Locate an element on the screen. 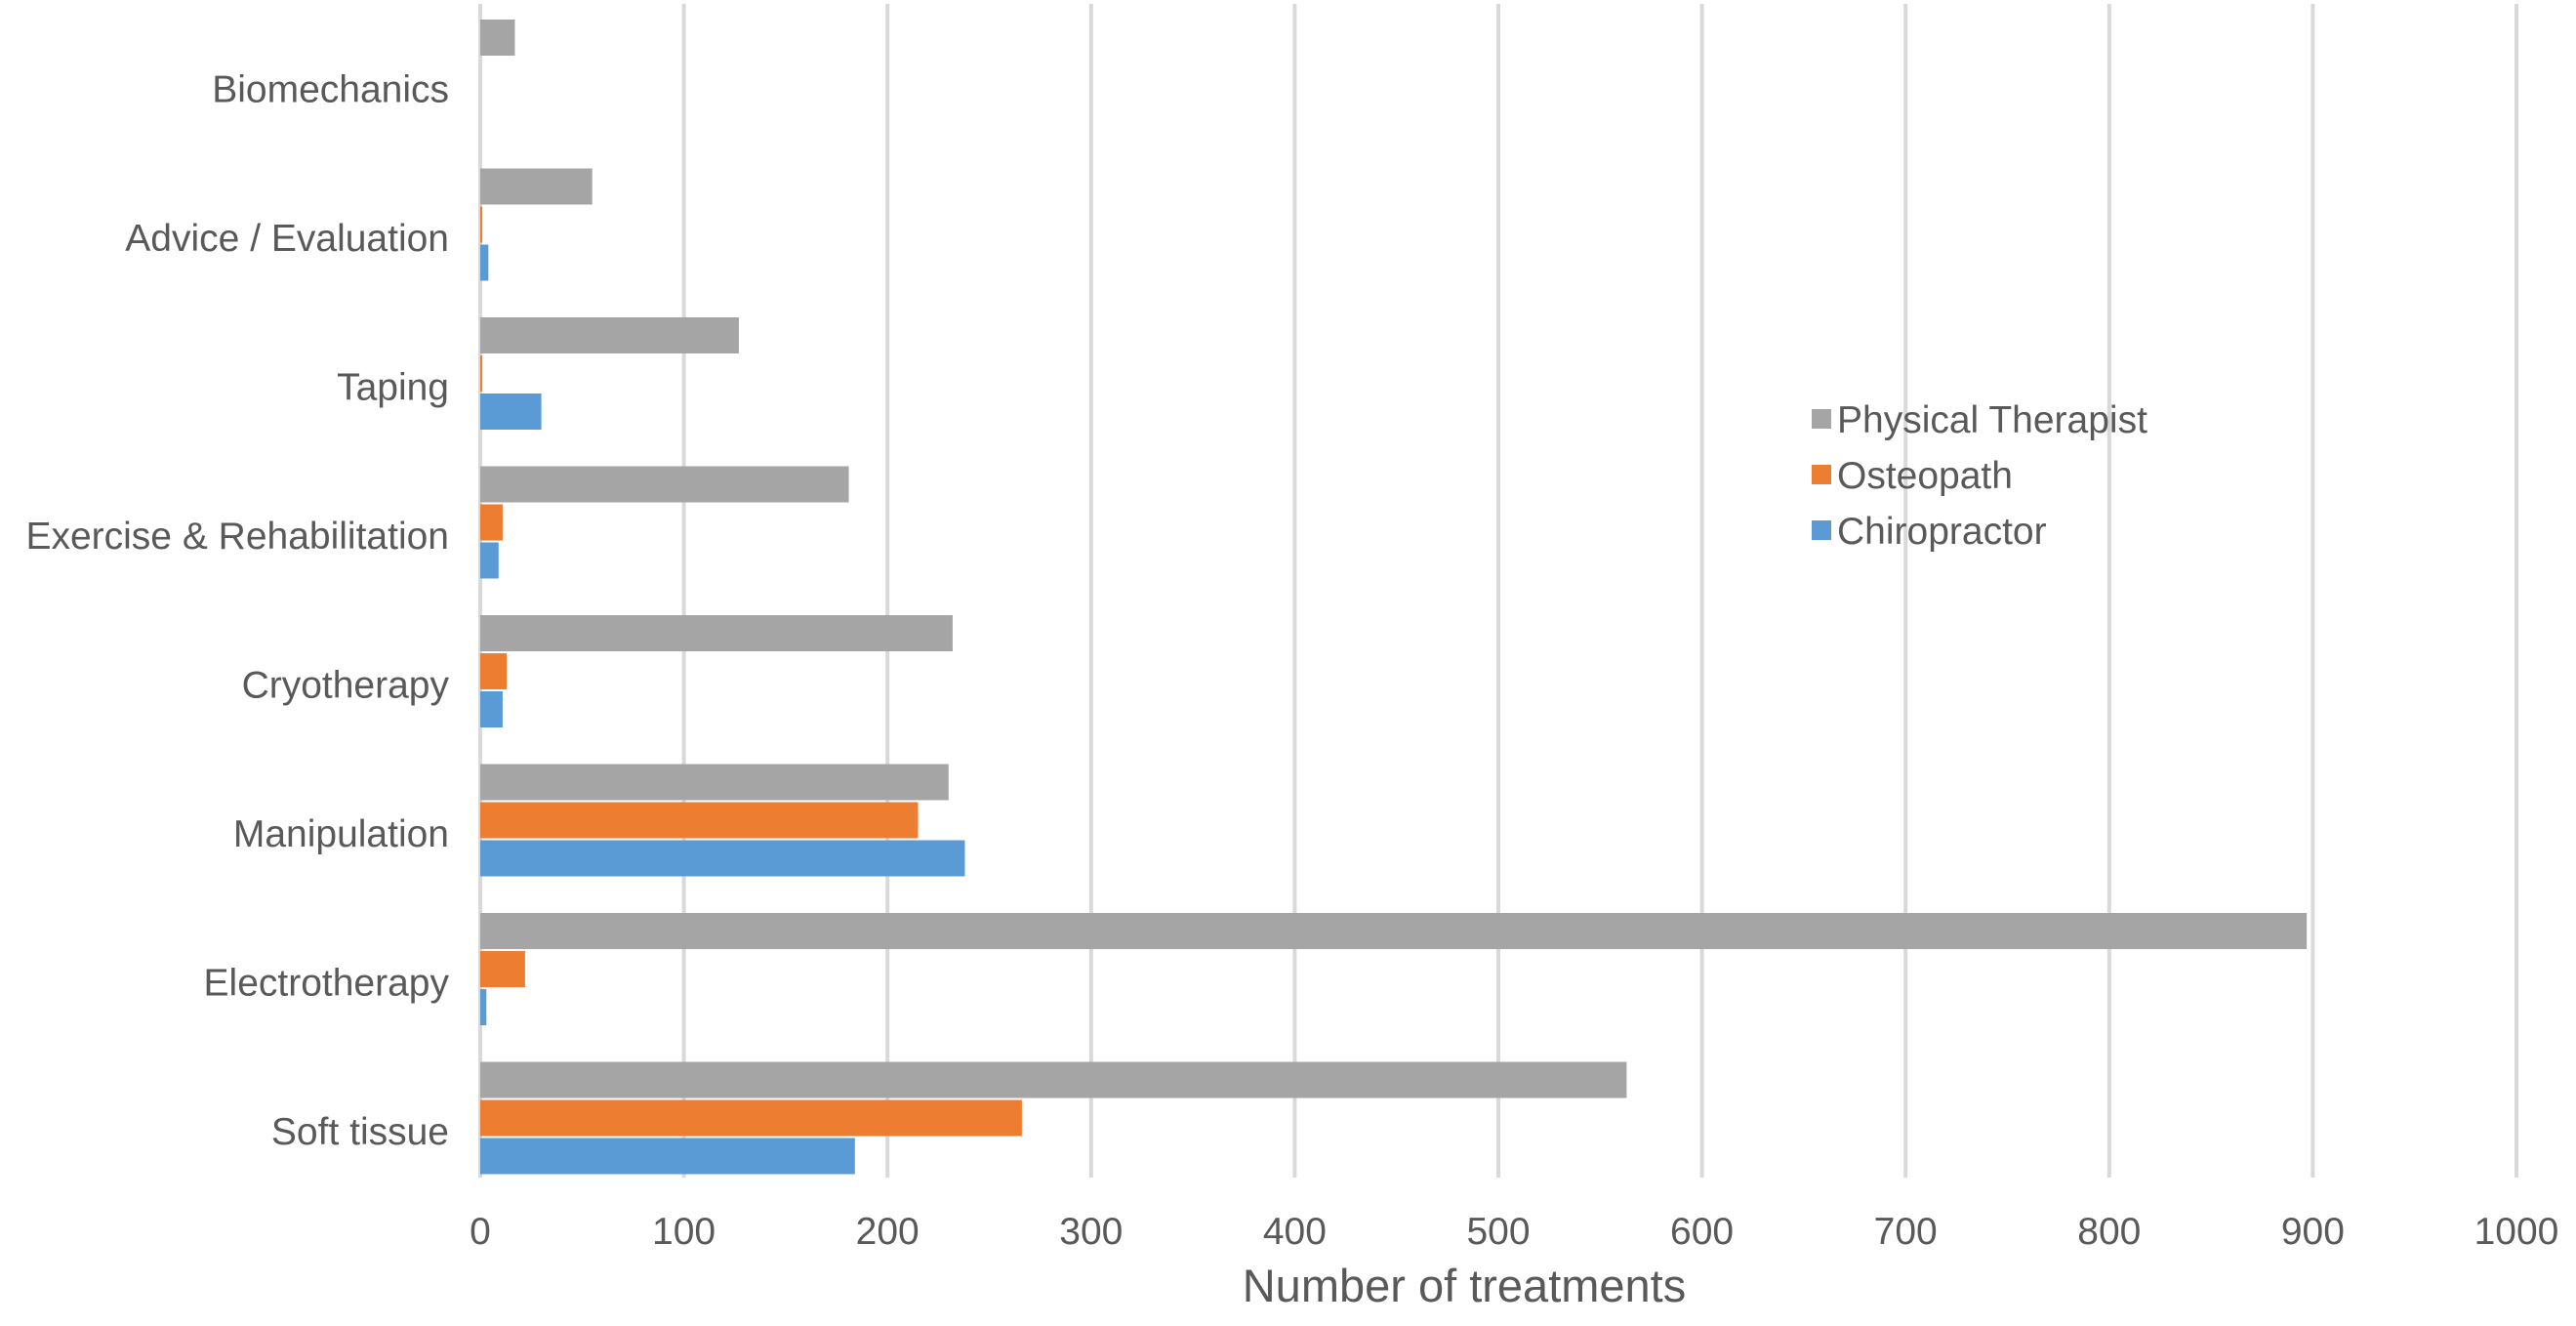 This screenshot has height=1326, width=2576. category-label: Taping is located at coordinates (393, 387).